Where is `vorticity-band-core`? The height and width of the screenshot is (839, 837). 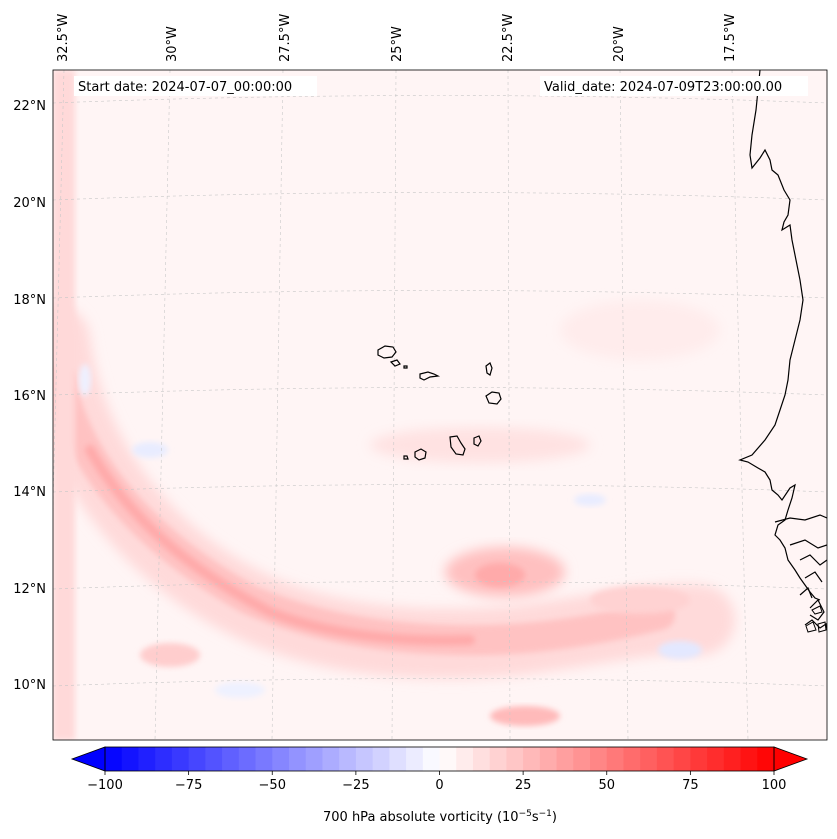
vorticity-band-core is located at coordinates (280, 545).